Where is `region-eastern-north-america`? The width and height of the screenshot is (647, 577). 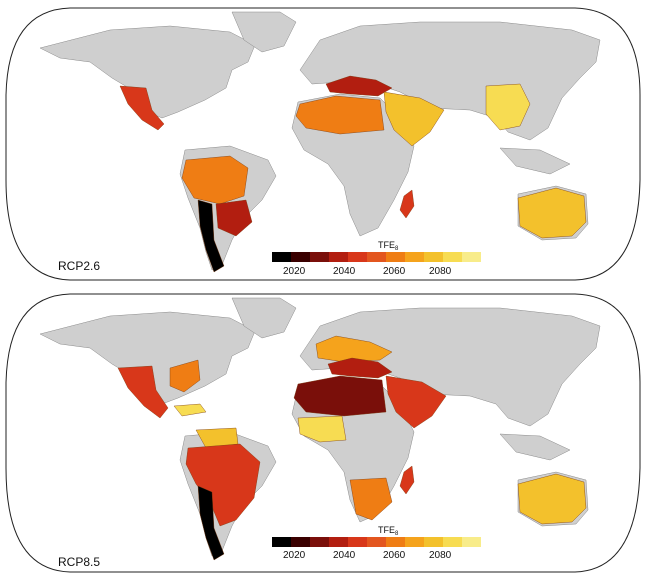
region-eastern-north-america is located at coordinates (185, 376).